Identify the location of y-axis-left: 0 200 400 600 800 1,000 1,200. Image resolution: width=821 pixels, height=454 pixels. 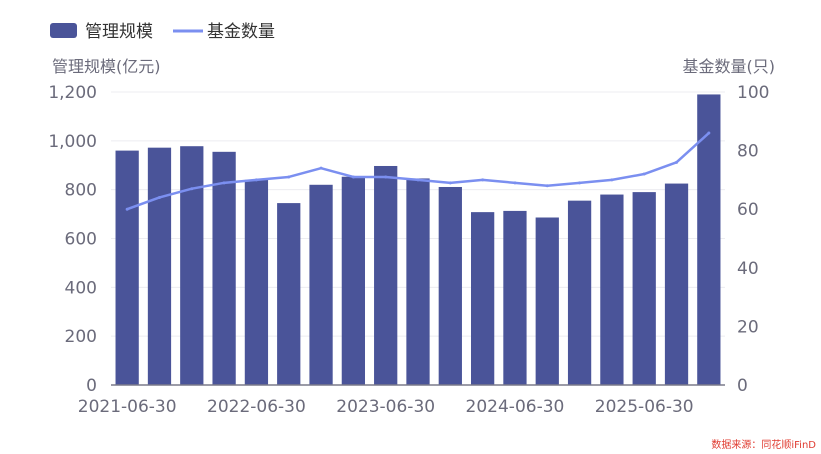
(72, 239).